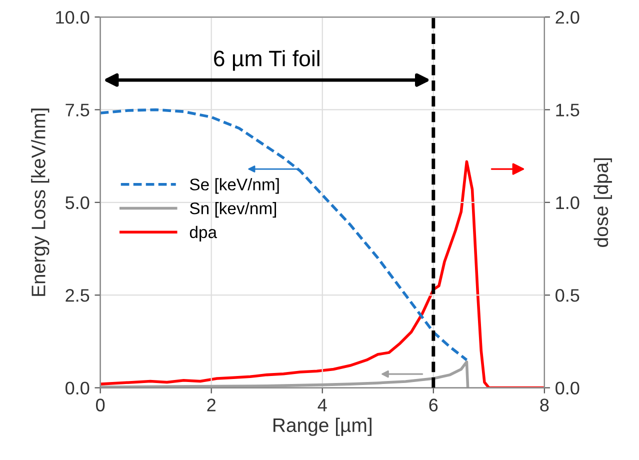 This screenshot has width=639, height=460. What do you see at coordinates (78, 203) in the screenshot?
I see `y-tick-label: 5.0` at bounding box center [78, 203].